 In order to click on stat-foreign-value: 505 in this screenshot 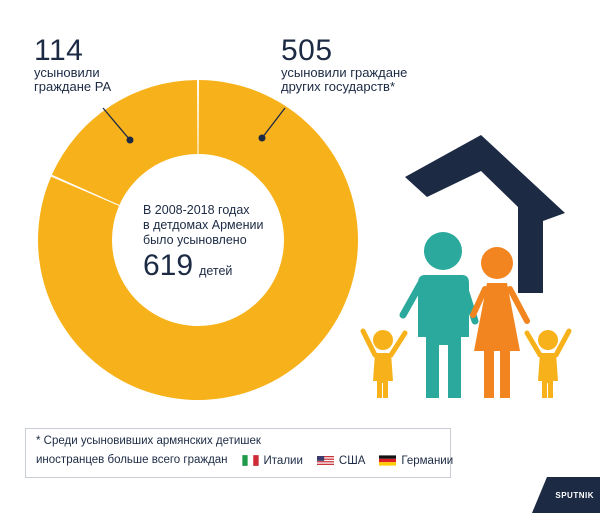, I will do `click(307, 50)`.